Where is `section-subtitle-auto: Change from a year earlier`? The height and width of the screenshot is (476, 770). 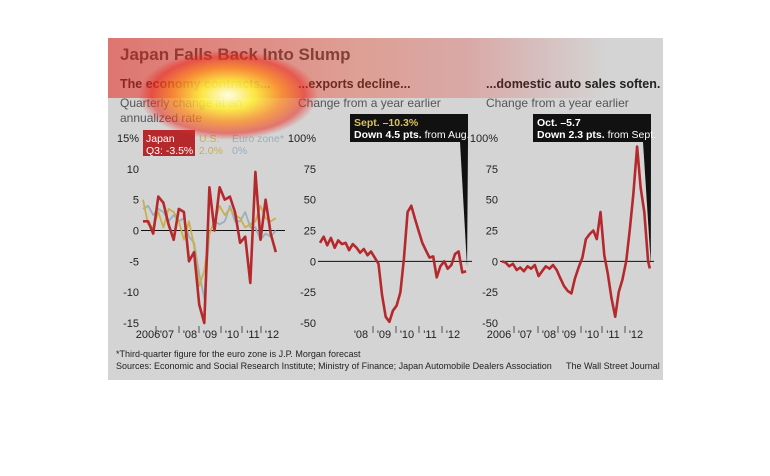 section-subtitle-auto: Change from a year earlier is located at coordinates (557, 103).